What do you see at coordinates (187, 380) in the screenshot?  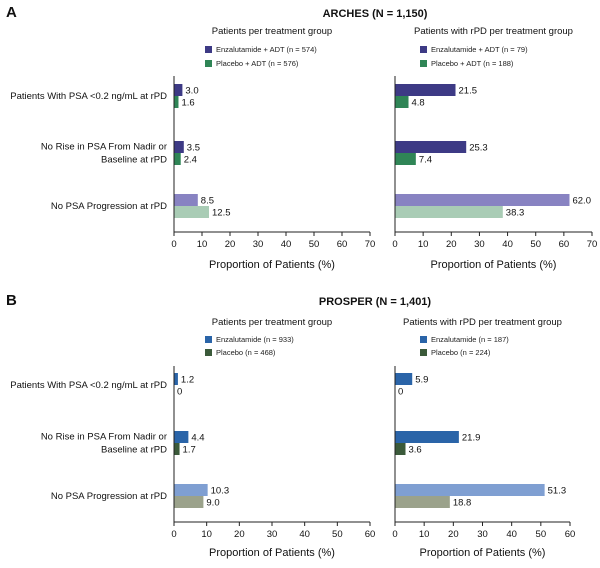 I see `value-label: 1.2` at bounding box center [187, 380].